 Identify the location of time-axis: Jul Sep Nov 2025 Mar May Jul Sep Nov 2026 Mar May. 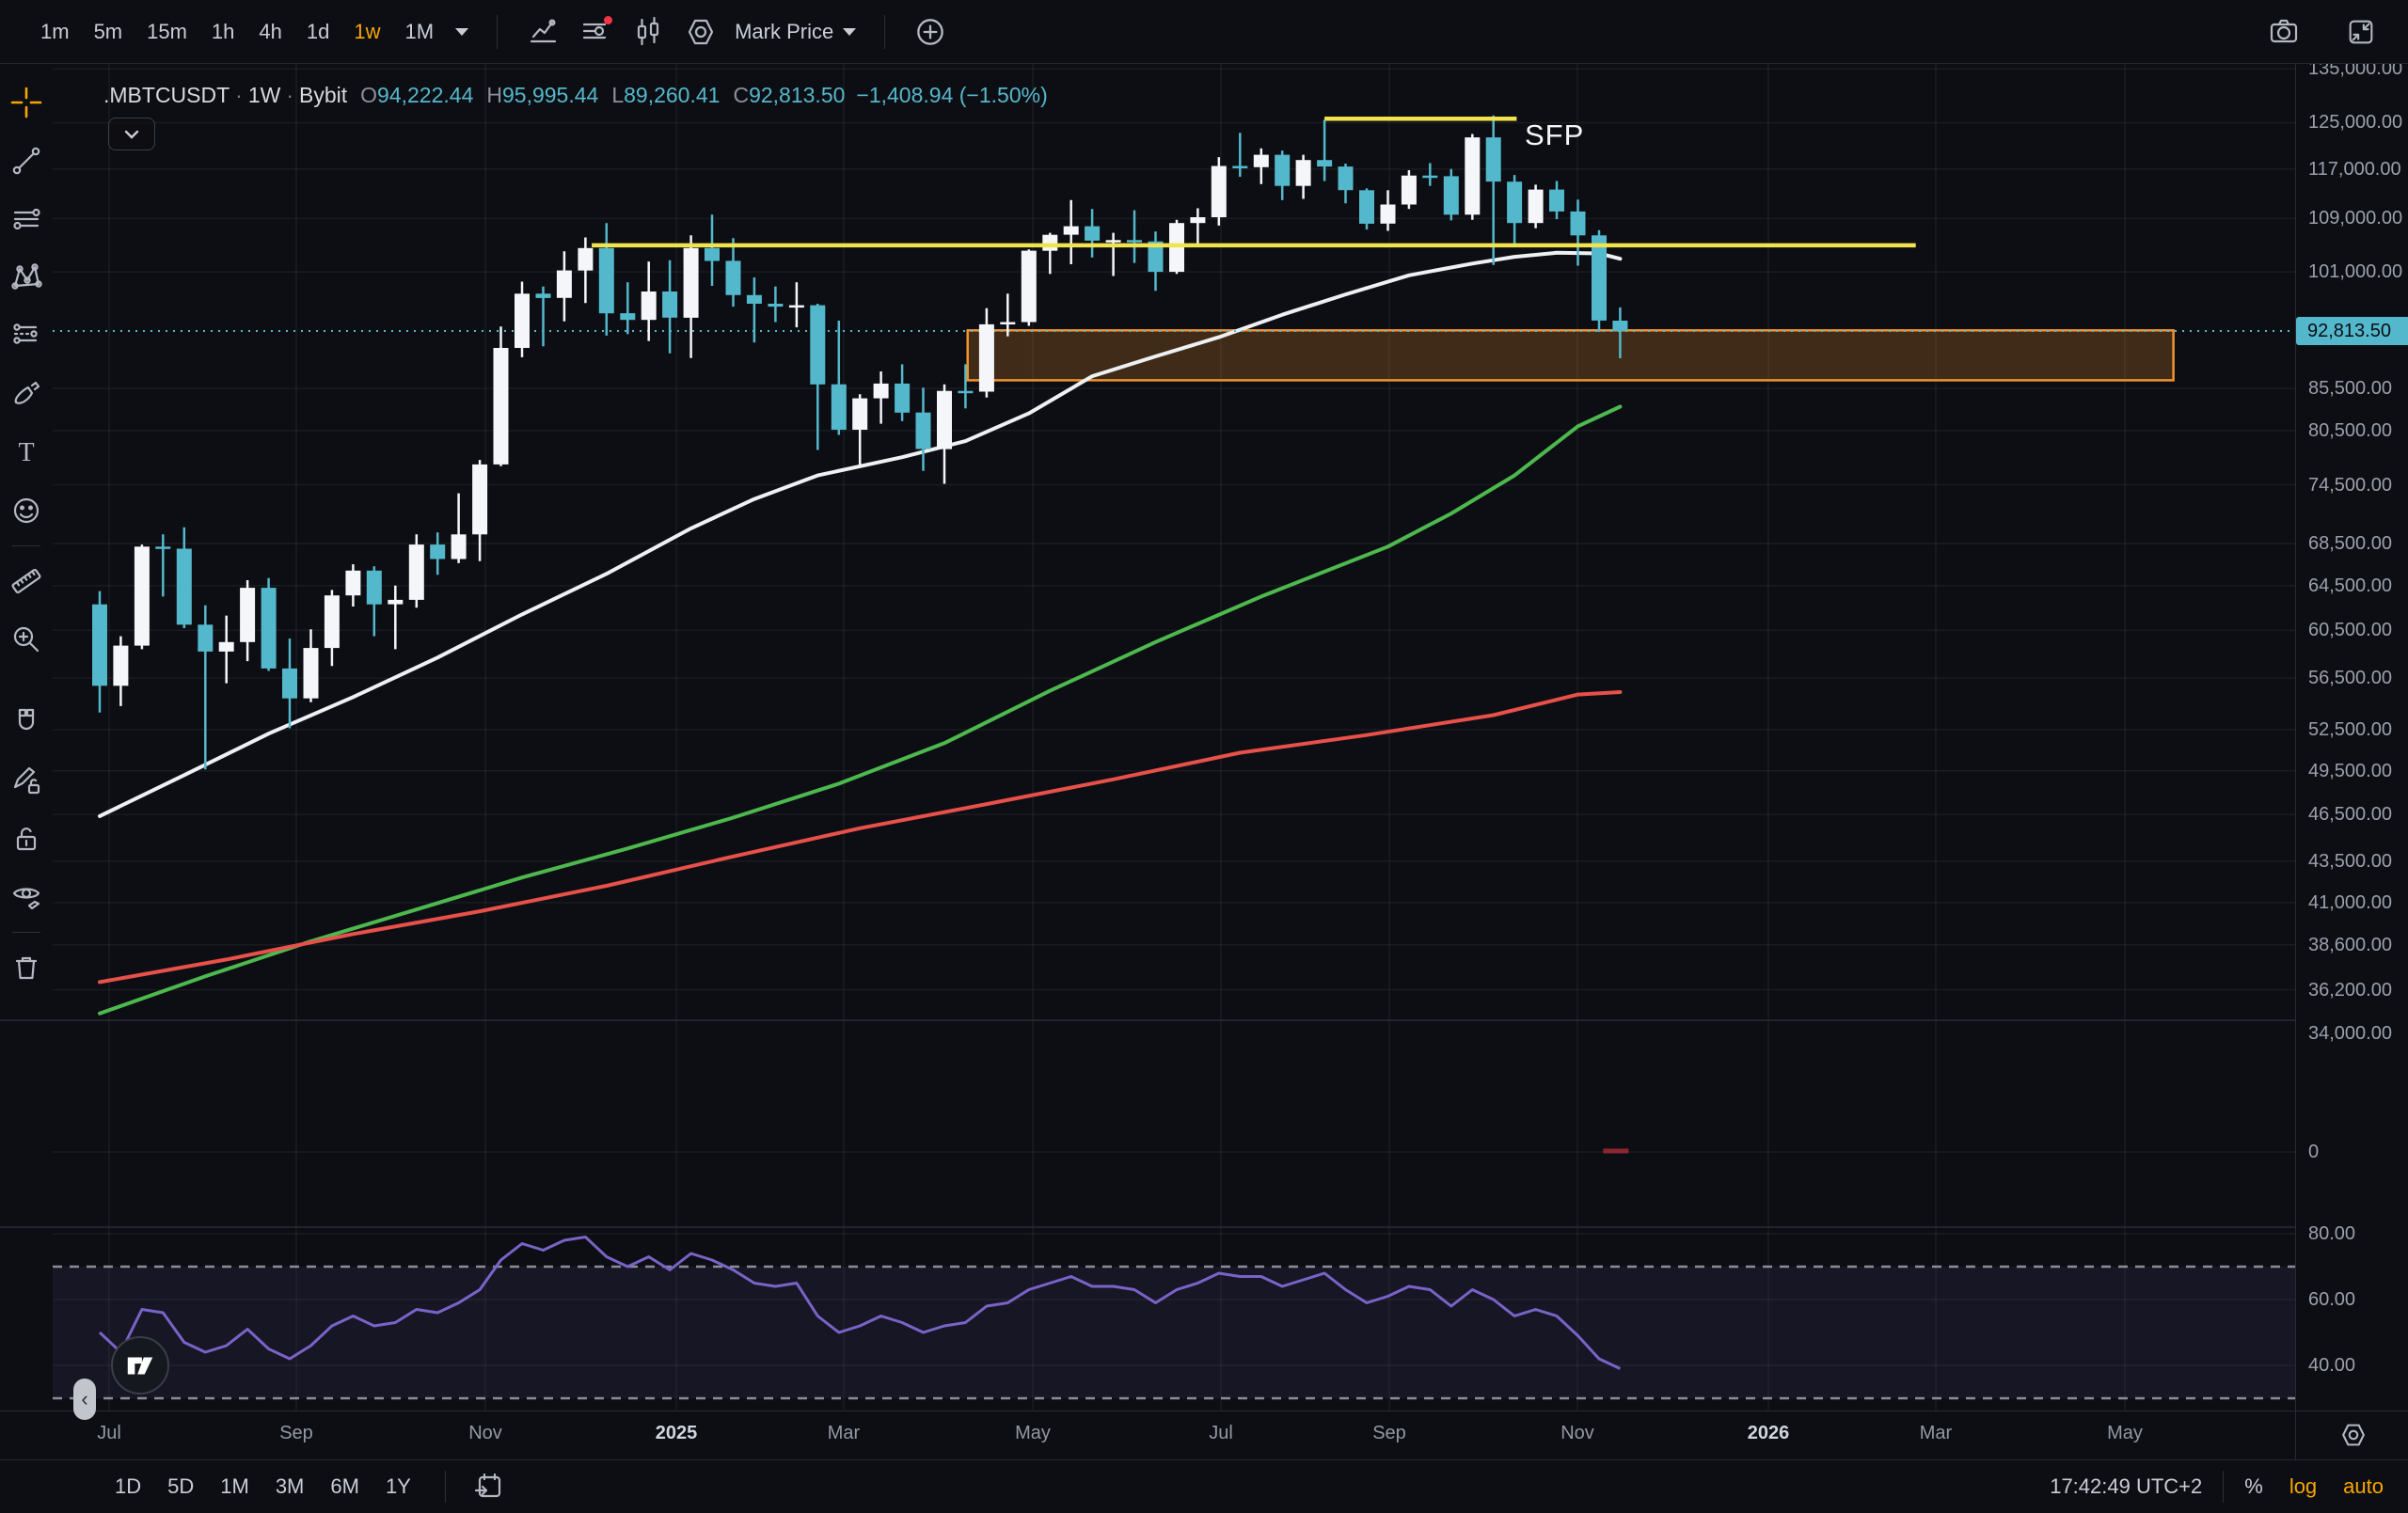
(1204, 1435).